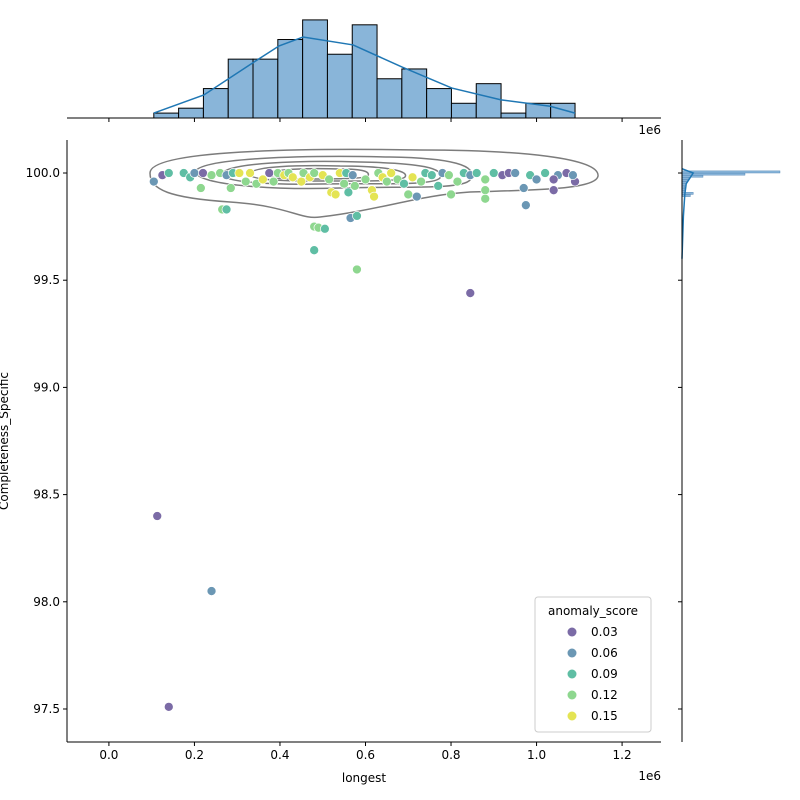 This screenshot has width=800, height=800. Describe the element at coordinates (604, 716) in the screenshot. I see `legend-label: 0.15` at that location.